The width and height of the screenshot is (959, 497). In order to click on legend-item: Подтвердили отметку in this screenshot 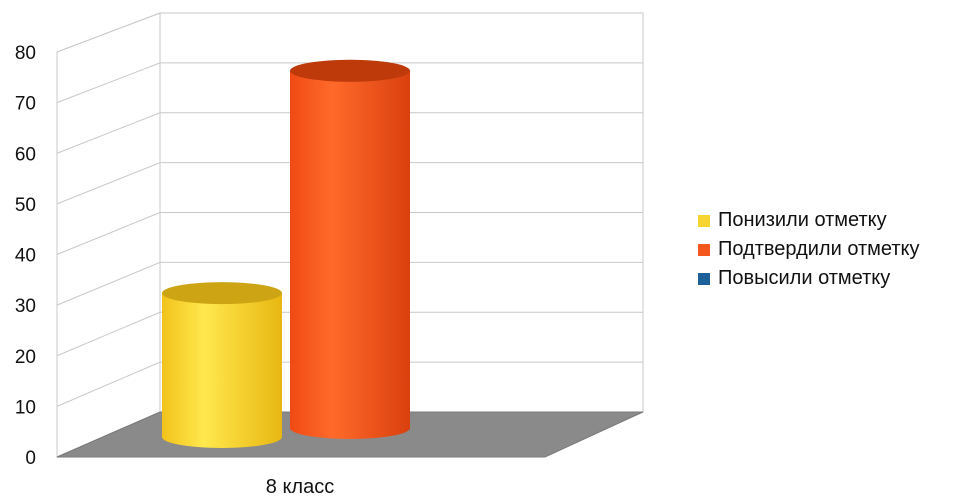, I will do `click(809, 249)`.